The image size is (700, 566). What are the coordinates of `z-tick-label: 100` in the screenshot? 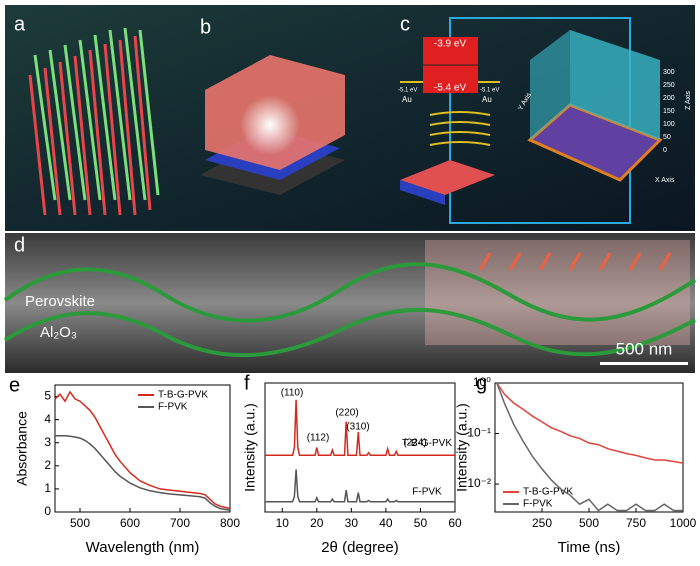 It's located at (669, 124).